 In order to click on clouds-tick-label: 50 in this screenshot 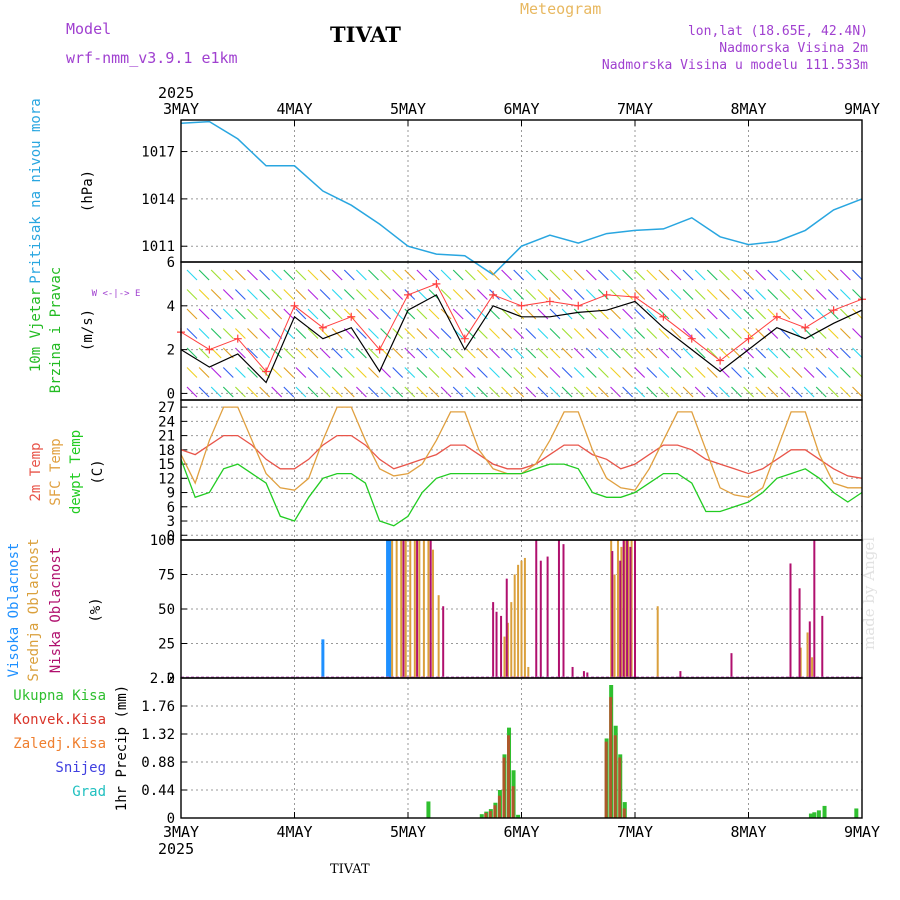, I will do `click(166, 610)`.